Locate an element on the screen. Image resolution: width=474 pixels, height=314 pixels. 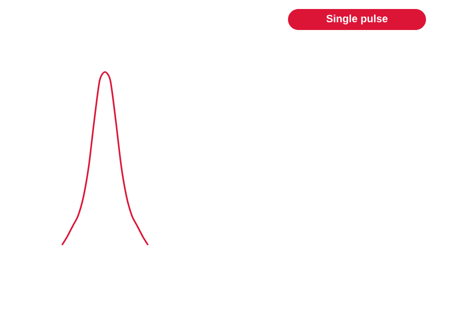
text: Single pulse is located at coordinates (357, 19).